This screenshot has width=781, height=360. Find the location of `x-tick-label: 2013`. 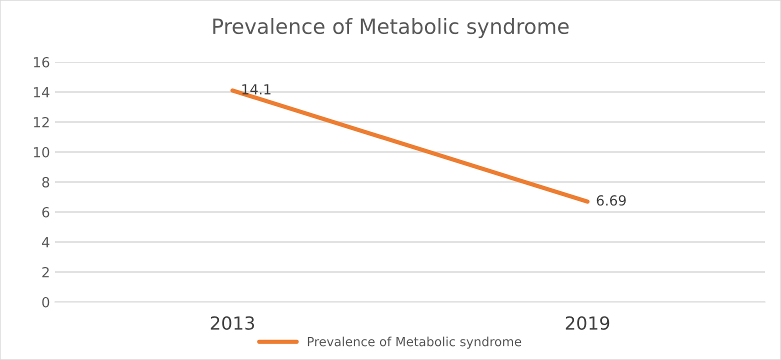

x-tick-label: 2013 is located at coordinates (232, 323).